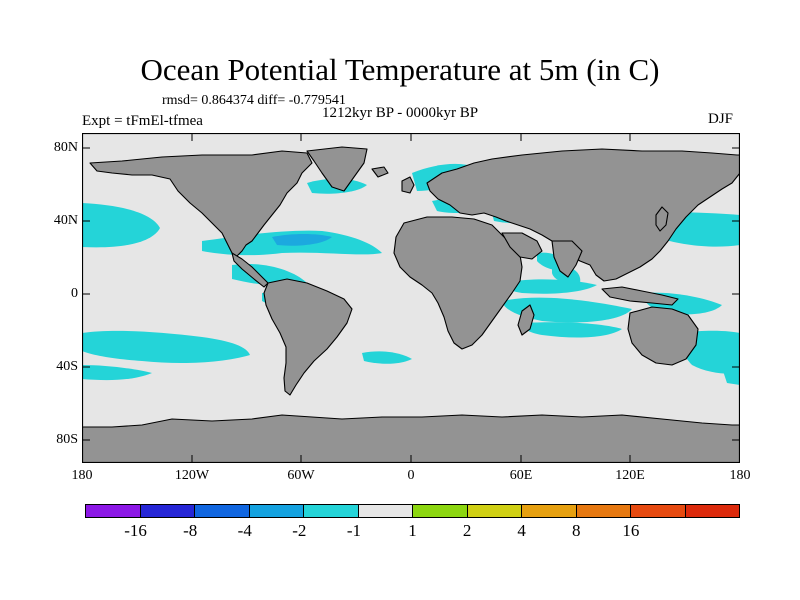 The height and width of the screenshot is (600, 800). I want to click on land-africa, so click(458, 283).